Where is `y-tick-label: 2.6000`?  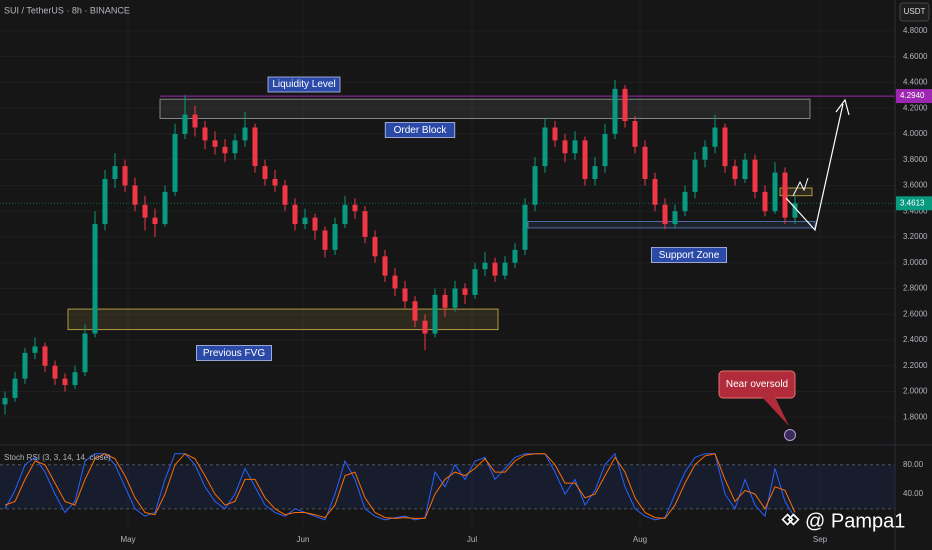 y-tick-label: 2.6000 is located at coordinates (915, 313).